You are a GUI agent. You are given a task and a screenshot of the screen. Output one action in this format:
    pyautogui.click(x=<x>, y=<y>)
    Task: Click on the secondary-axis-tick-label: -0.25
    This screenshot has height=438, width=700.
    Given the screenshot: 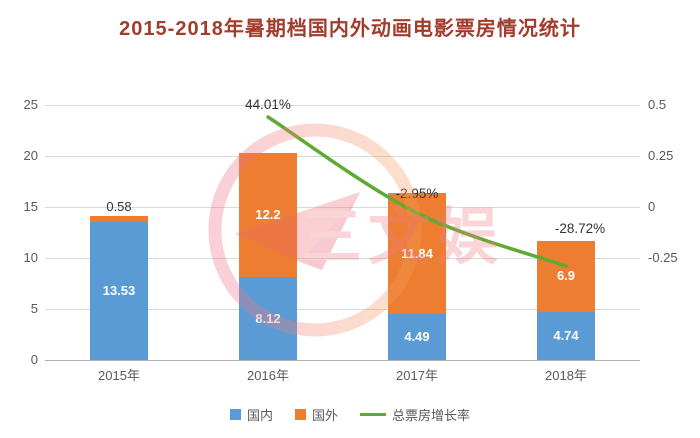 What is the action you would take?
    pyautogui.click(x=663, y=257)
    